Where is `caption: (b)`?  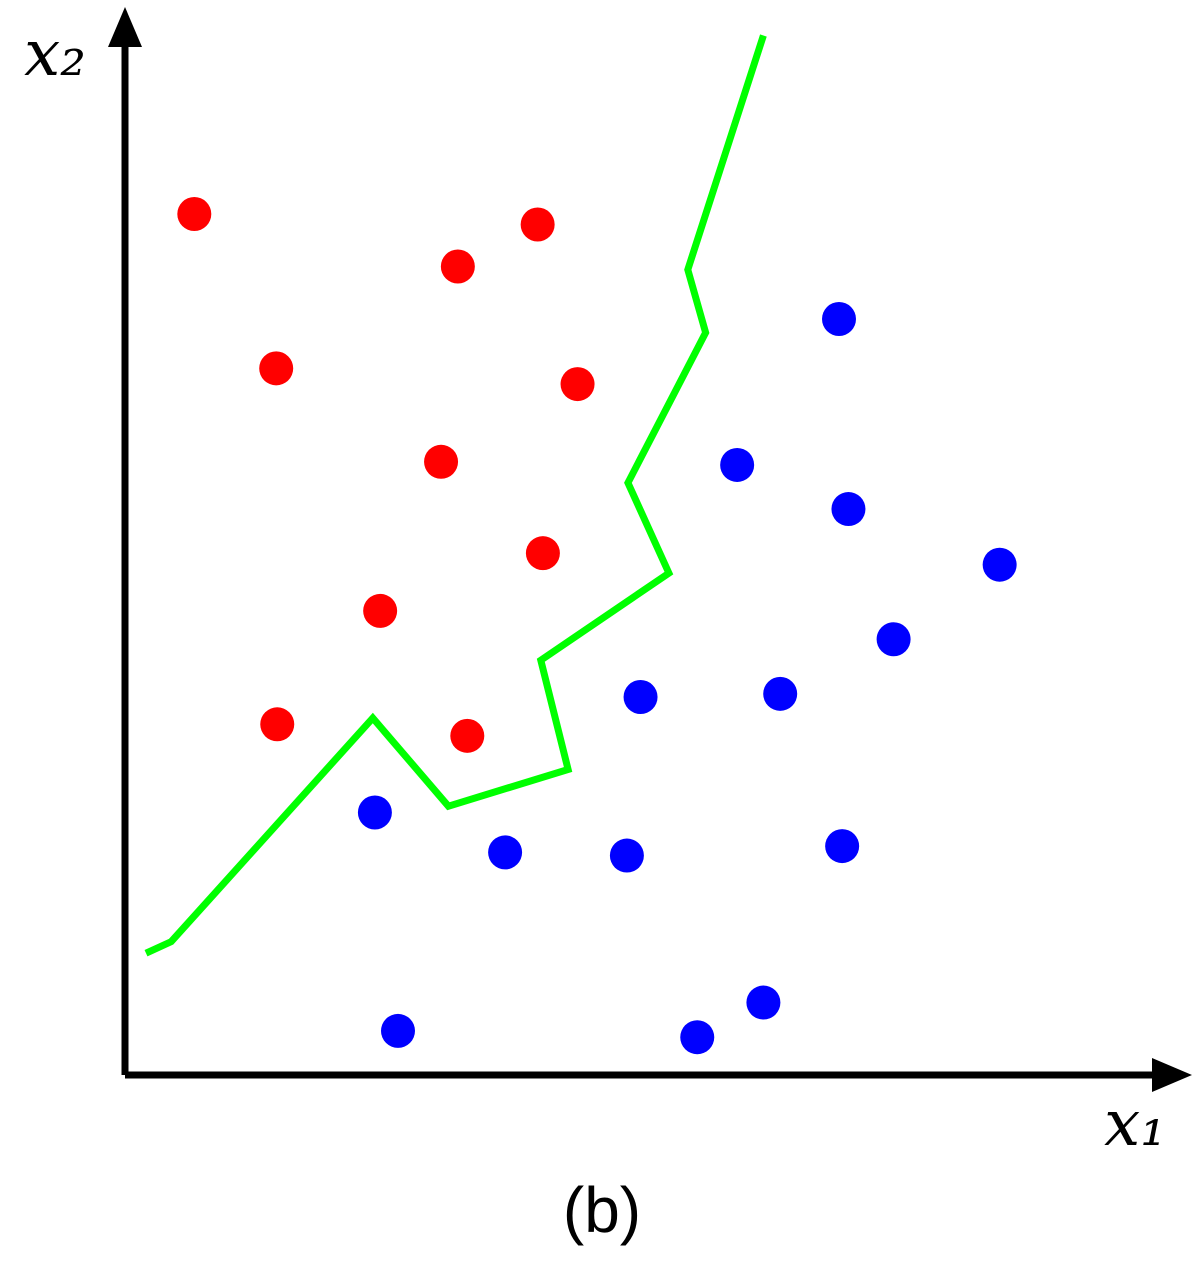 caption: (b) is located at coordinates (602, 1210).